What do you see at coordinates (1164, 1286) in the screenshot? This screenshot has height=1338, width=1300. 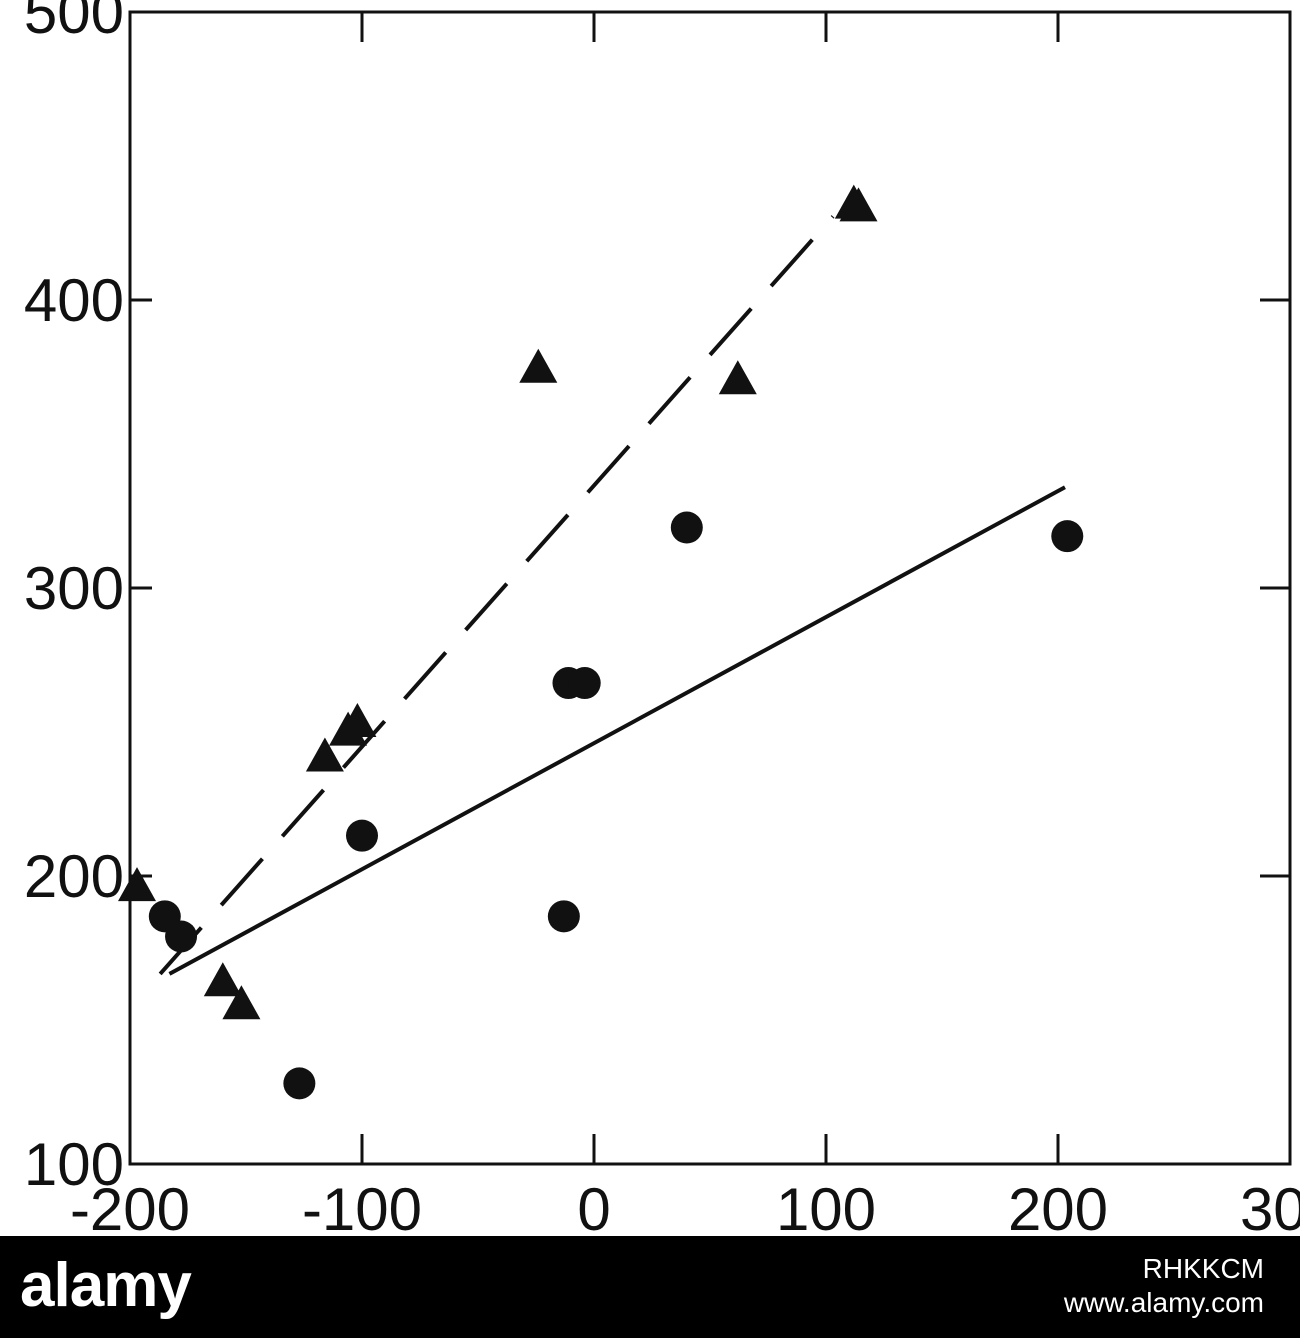 I see `watermark-id: RHKKCM www.alamy.com` at bounding box center [1164, 1286].